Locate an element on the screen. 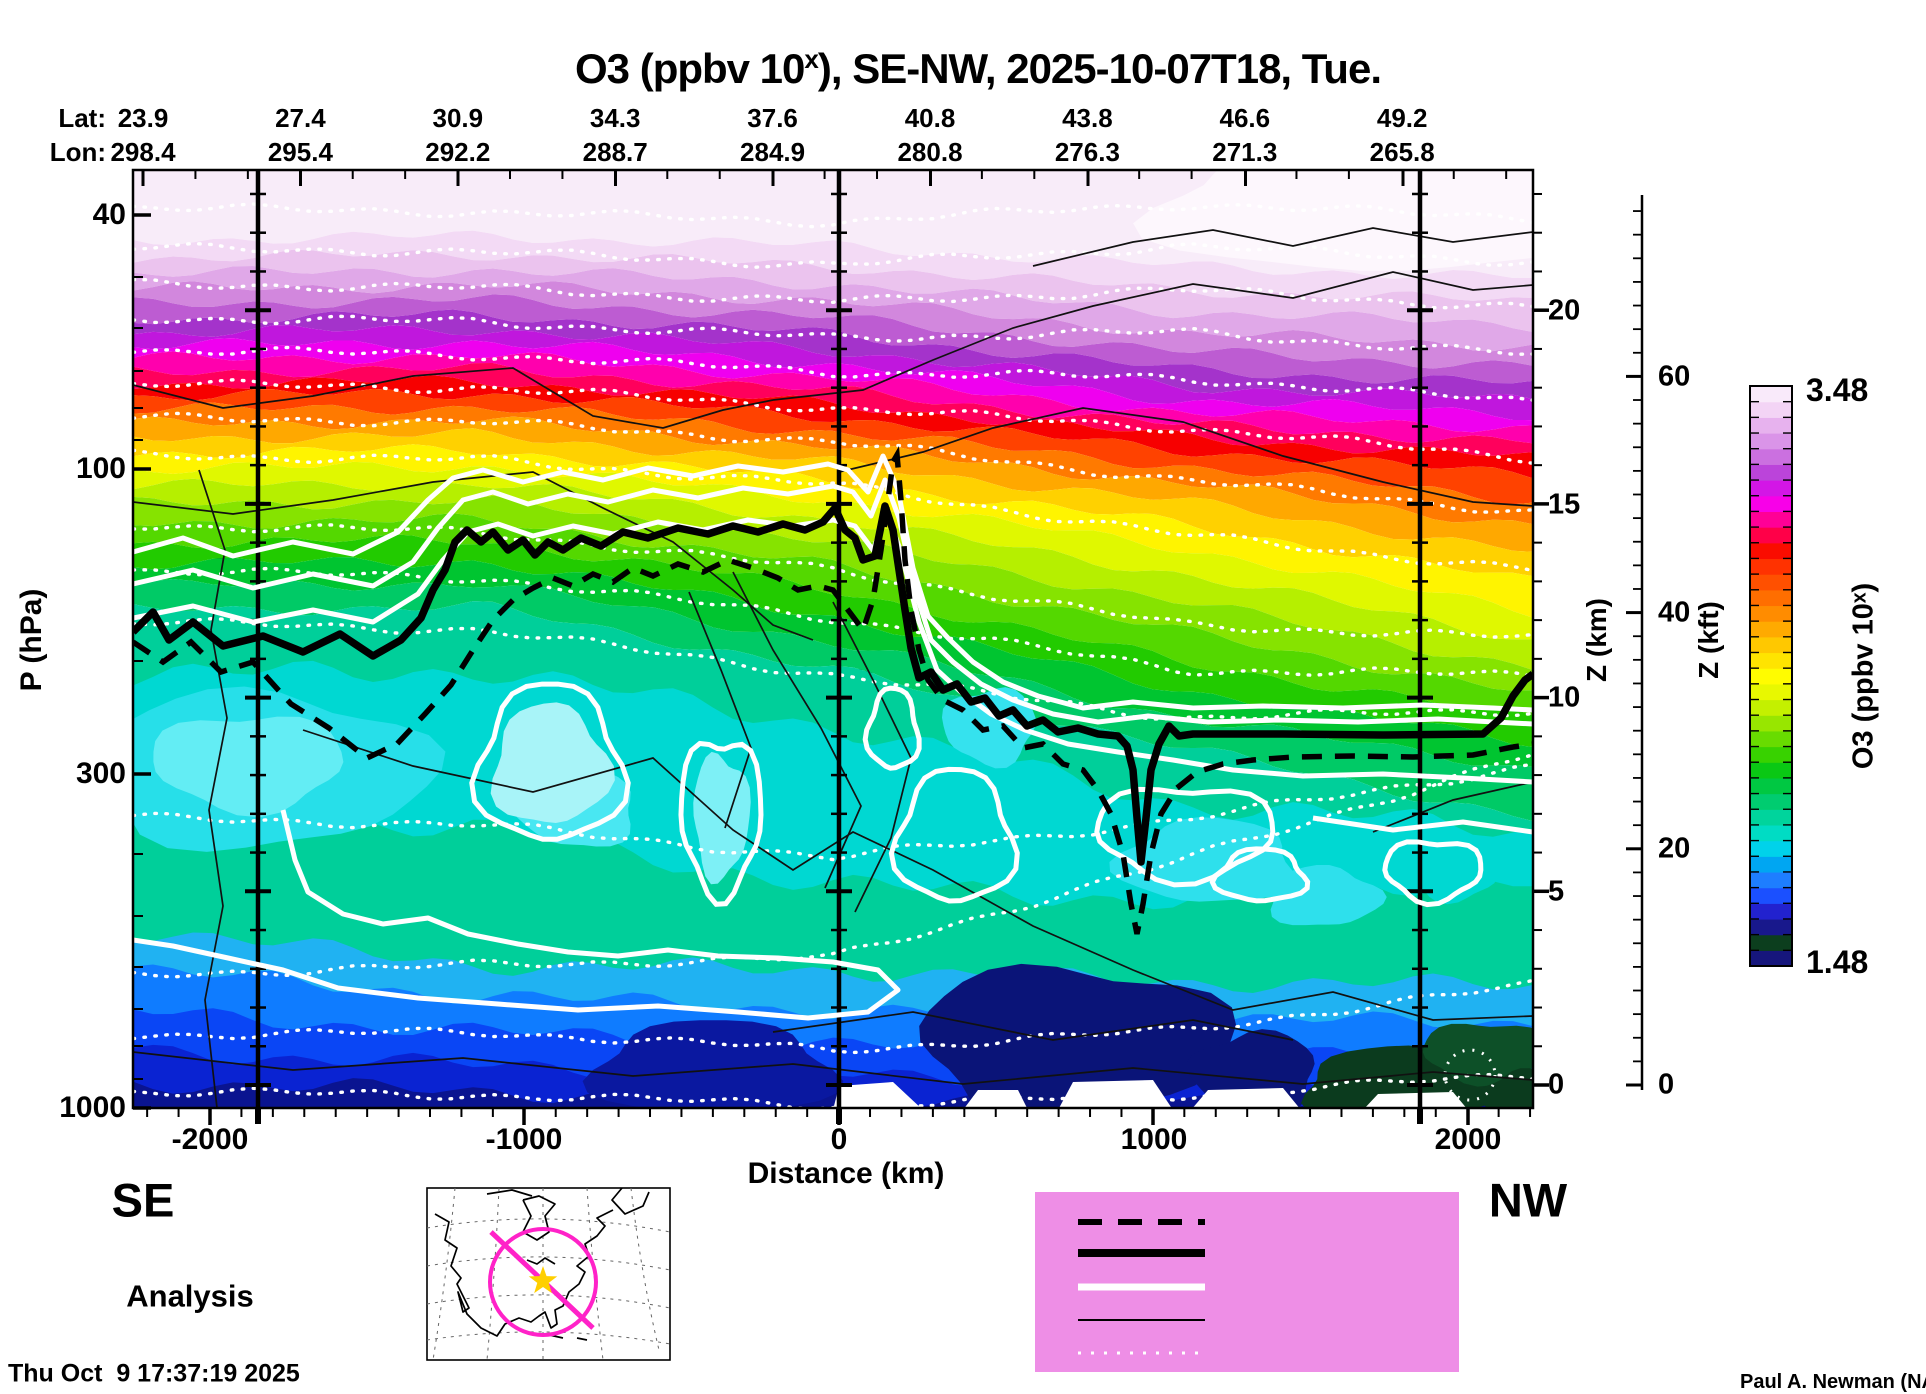 The height and width of the screenshot is (1394, 1926). lon-value: 292.2 is located at coordinates (458, 152).